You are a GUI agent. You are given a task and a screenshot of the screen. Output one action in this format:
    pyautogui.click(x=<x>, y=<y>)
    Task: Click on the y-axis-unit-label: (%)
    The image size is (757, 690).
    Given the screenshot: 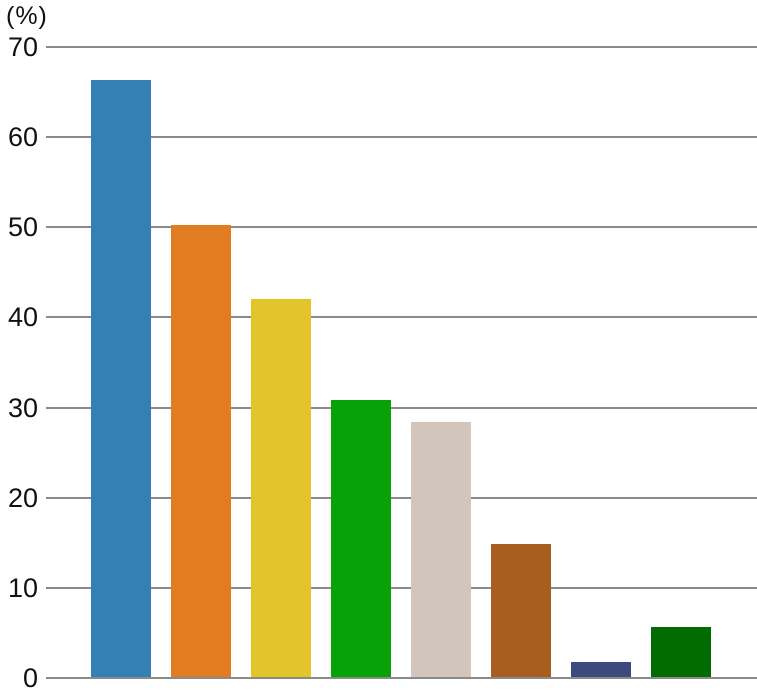 What is the action you would take?
    pyautogui.click(x=27, y=16)
    